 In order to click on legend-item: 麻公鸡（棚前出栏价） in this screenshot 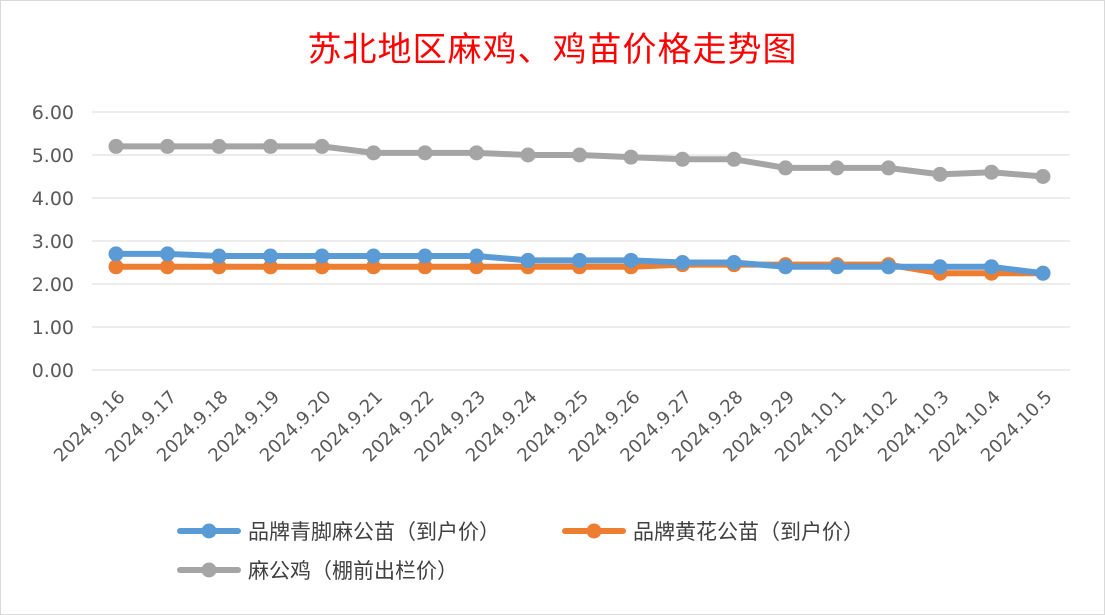, I will do `click(317, 571)`.